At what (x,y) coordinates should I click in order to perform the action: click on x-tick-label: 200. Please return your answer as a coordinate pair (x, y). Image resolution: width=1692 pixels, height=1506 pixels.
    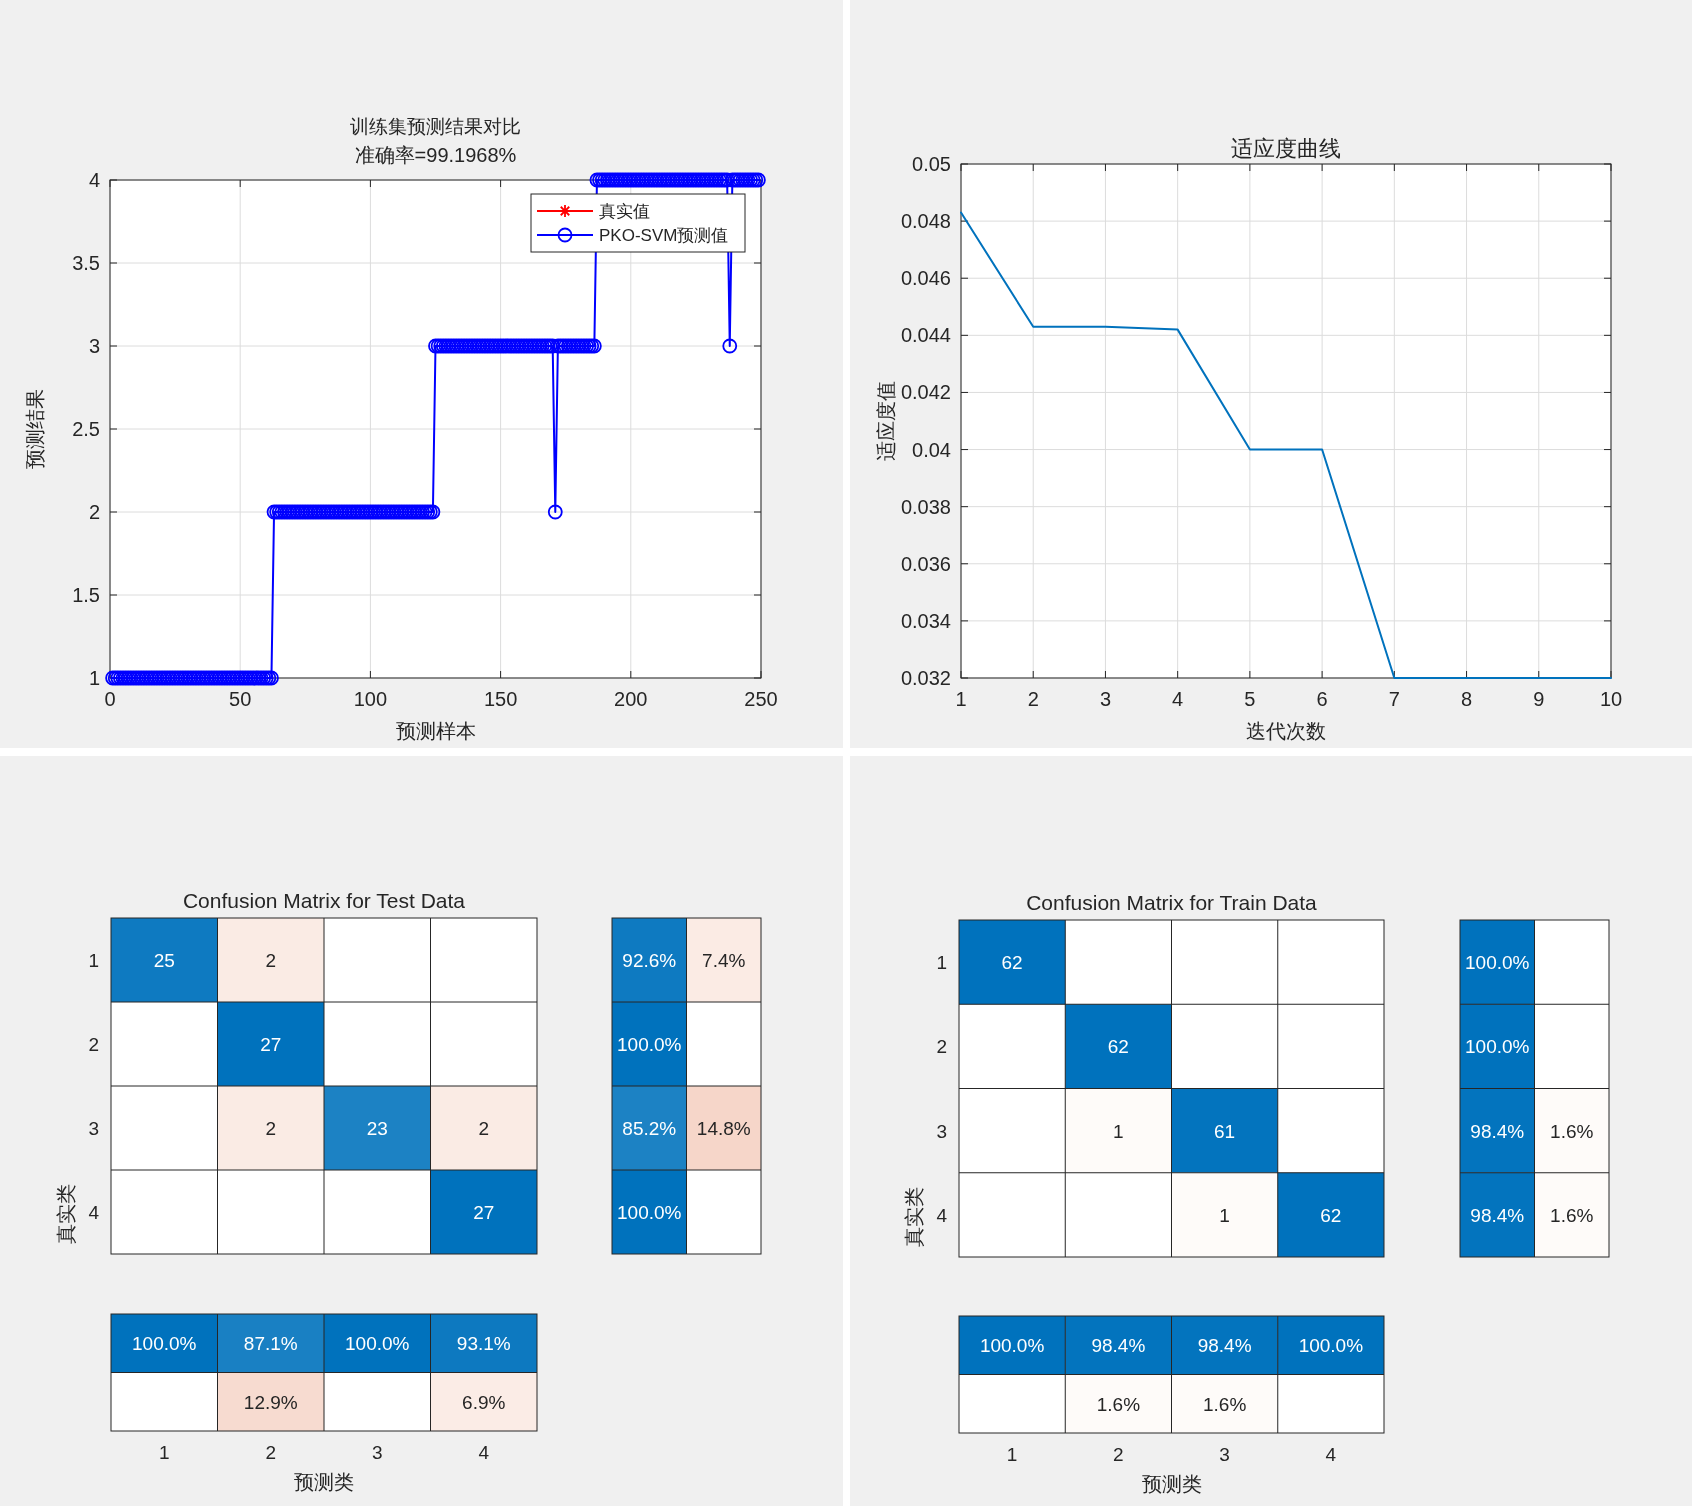
    Looking at the image, I should click on (631, 699).